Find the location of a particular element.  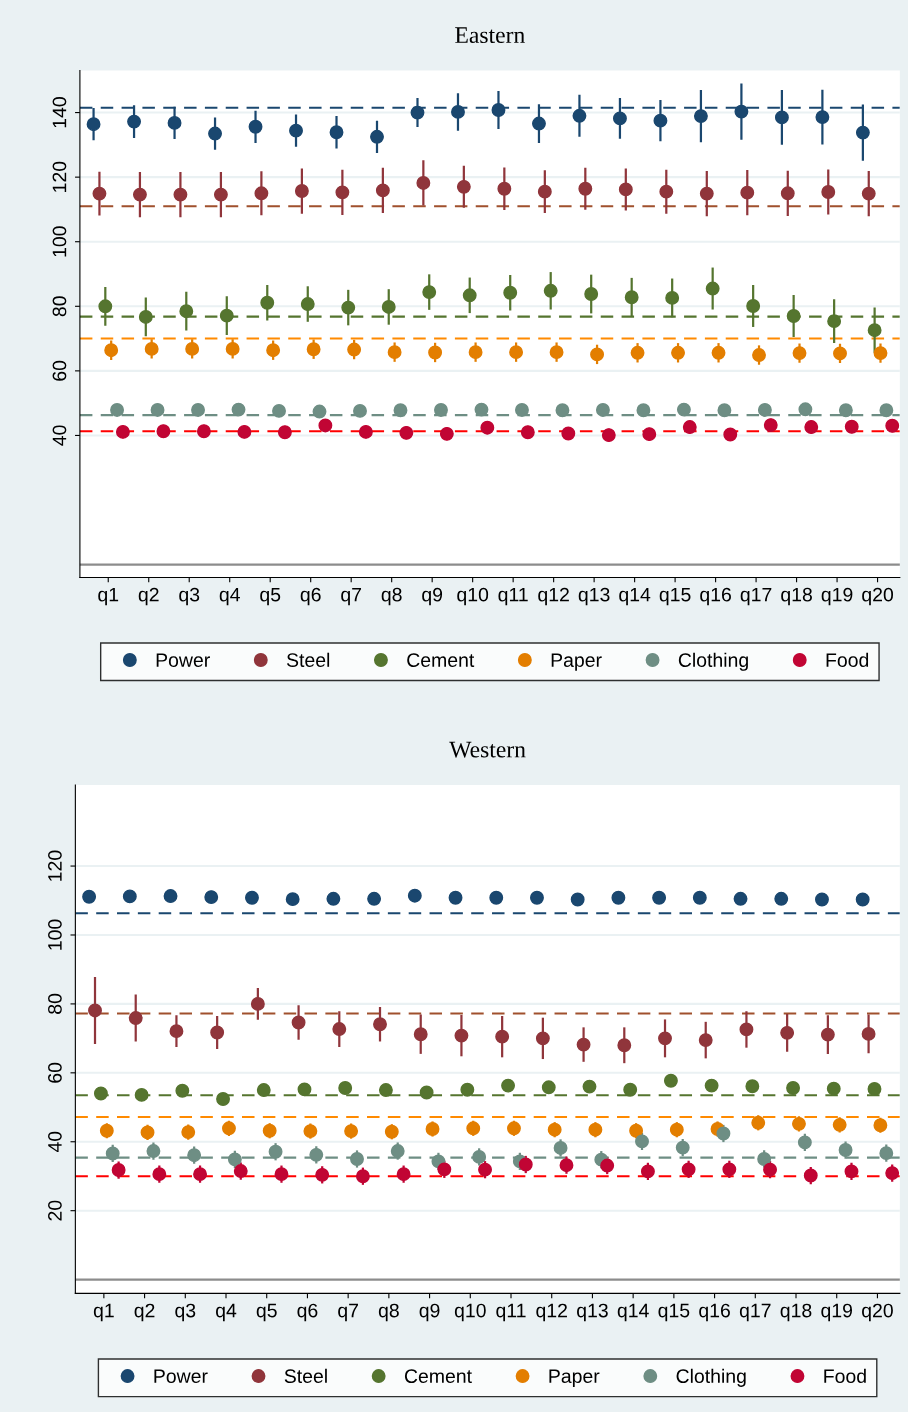

chart-title: Eastern is located at coordinates (490, 35).